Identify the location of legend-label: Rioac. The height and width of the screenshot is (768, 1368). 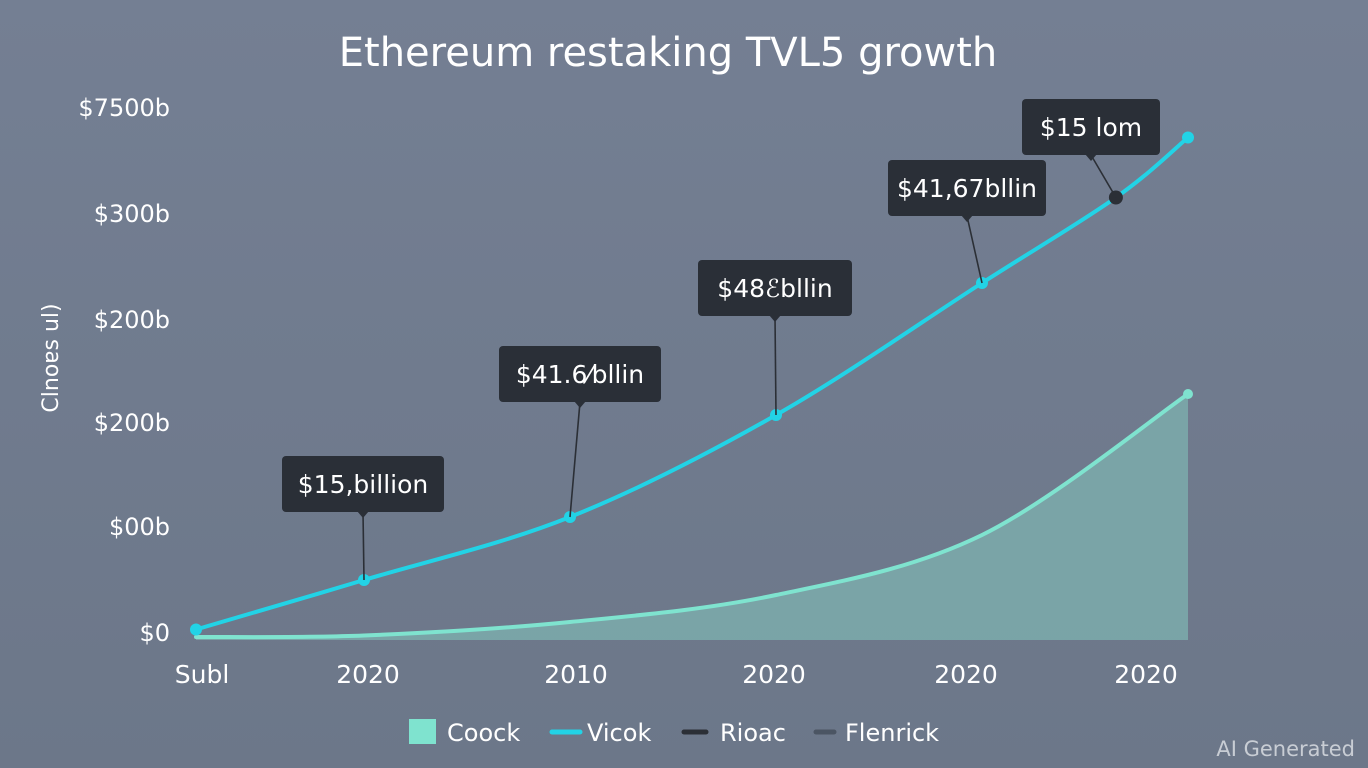
(753, 733).